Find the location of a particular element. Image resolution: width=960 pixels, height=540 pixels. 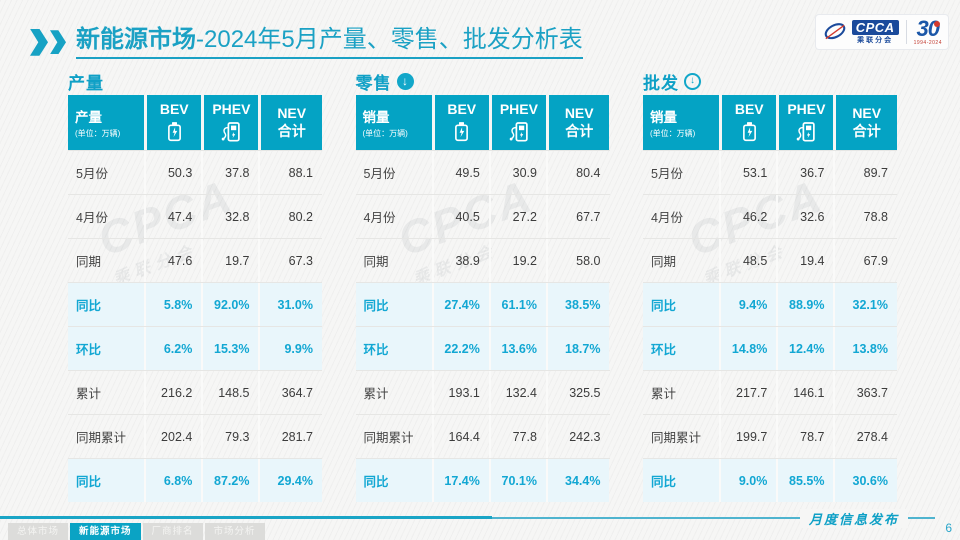

cell-nev: 38.5% is located at coordinates (577, 304).